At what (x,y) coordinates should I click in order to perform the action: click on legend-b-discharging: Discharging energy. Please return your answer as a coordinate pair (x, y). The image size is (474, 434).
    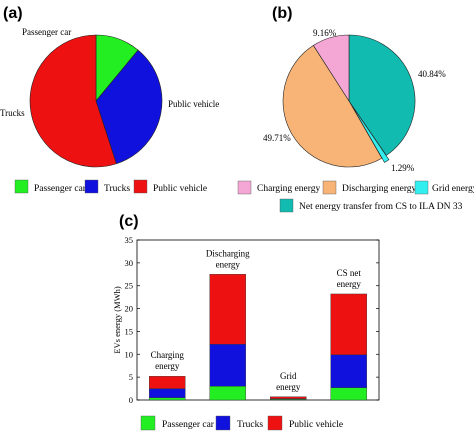
    Looking at the image, I should click on (379, 189).